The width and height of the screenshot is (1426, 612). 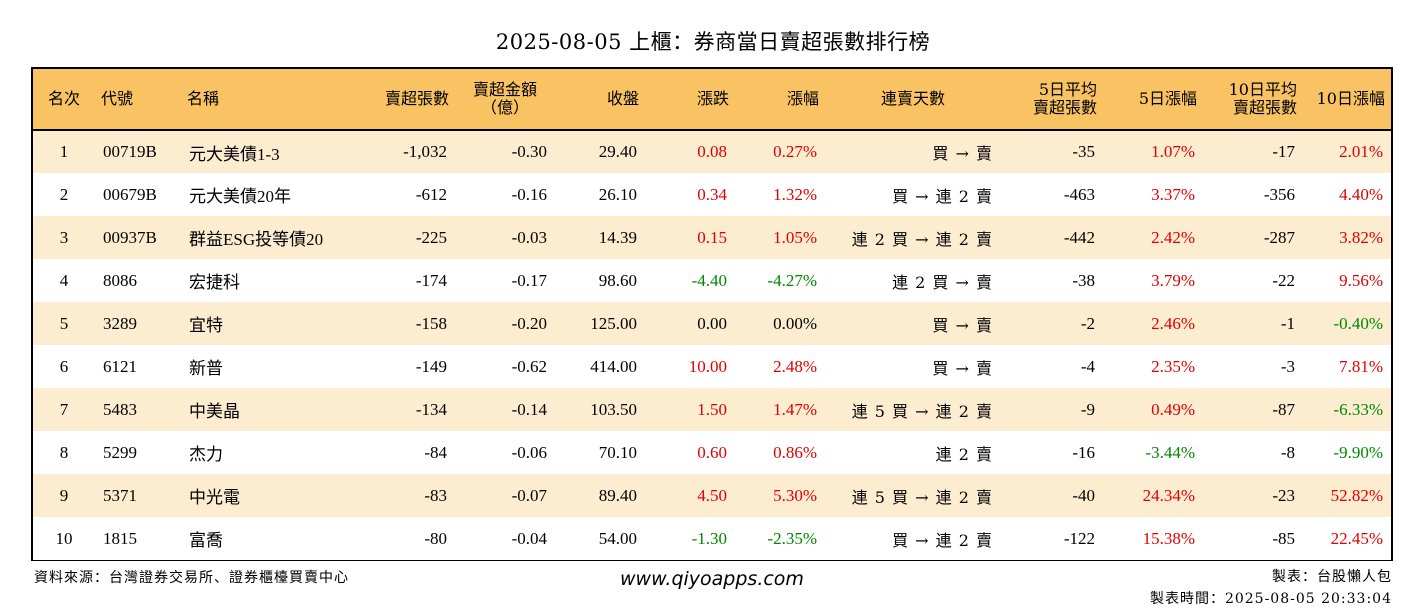 I want to click on cell-sell-amount: -0.62, so click(x=529, y=366).